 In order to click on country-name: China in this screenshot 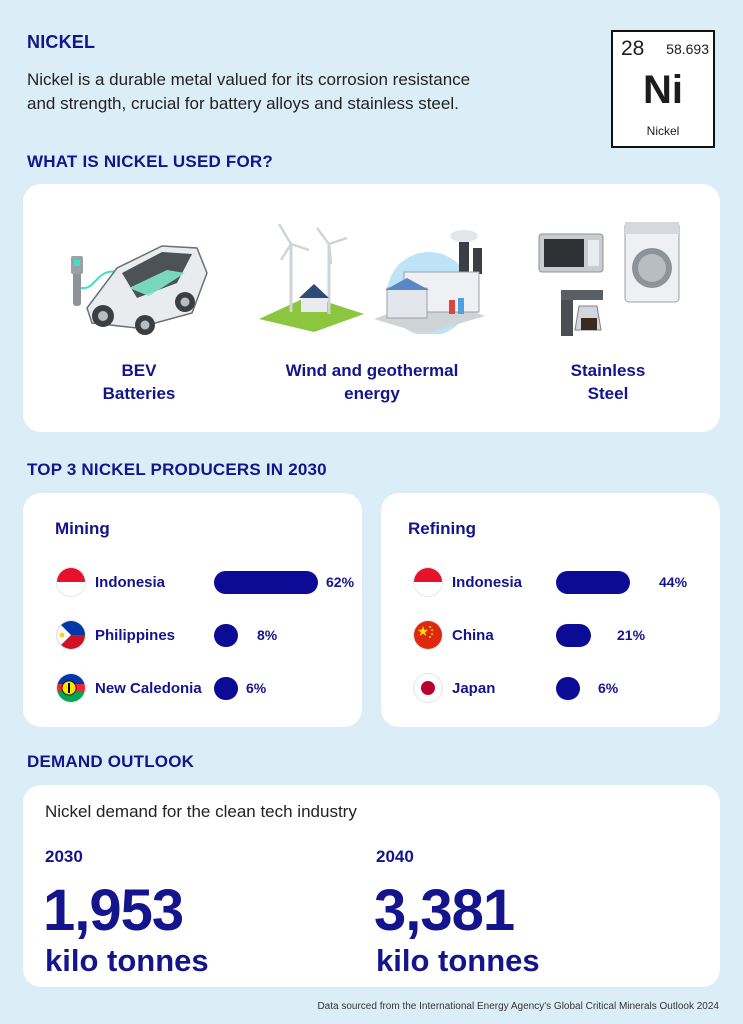, I will do `click(473, 635)`.